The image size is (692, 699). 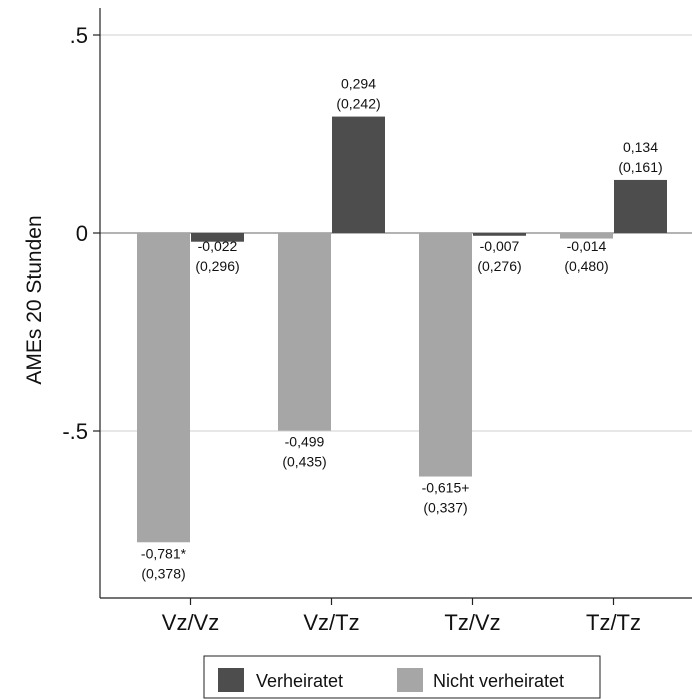 I want to click on se-label-0-0: (0,378), so click(x=163, y=573).